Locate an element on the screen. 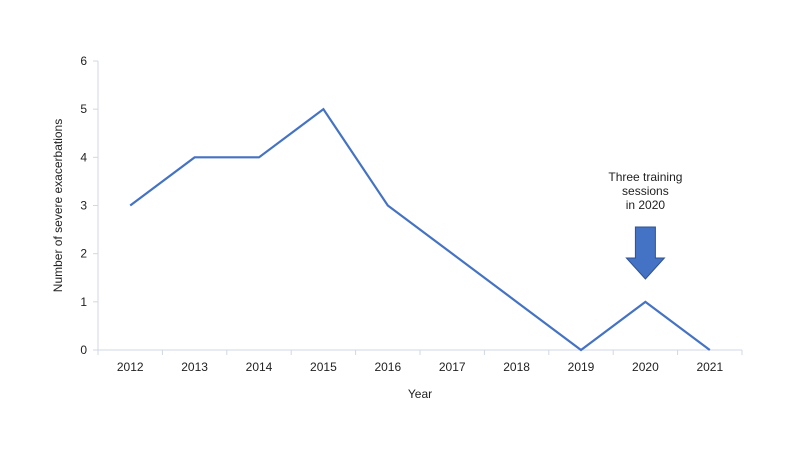 This screenshot has height=456, width=800. x-tick-label: 2021 is located at coordinates (709, 367).